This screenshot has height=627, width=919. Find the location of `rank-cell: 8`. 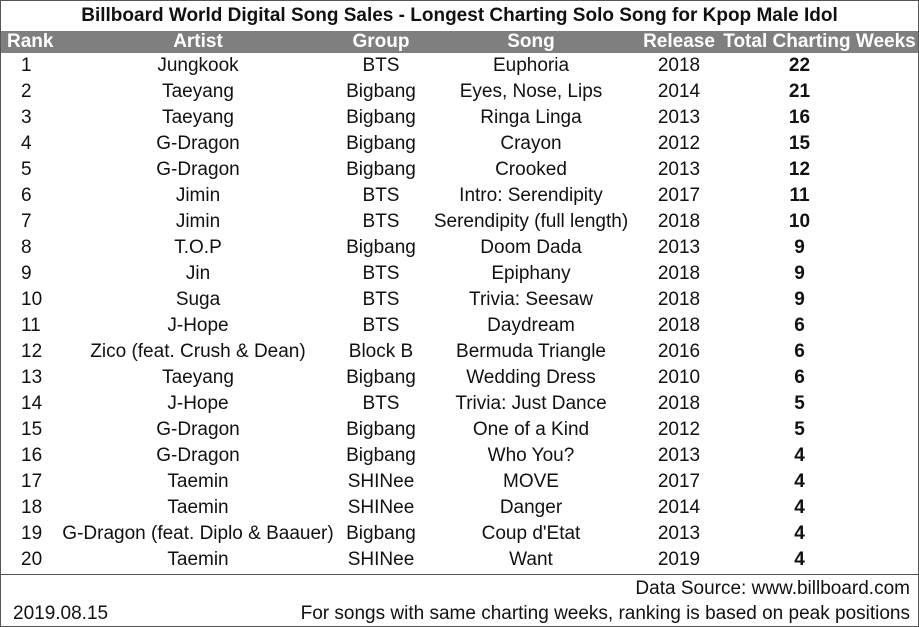

rank-cell: 8 is located at coordinates (26, 247).